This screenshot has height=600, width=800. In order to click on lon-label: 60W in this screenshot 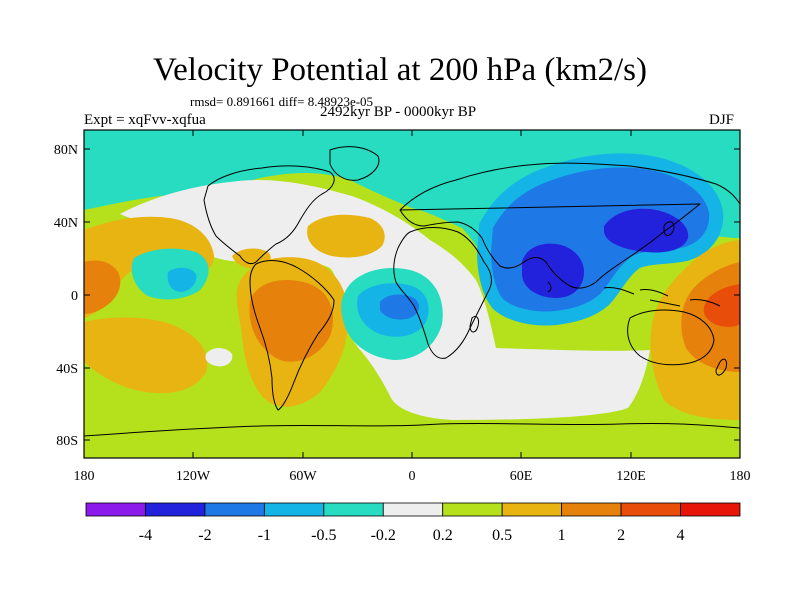, I will do `click(303, 476)`.